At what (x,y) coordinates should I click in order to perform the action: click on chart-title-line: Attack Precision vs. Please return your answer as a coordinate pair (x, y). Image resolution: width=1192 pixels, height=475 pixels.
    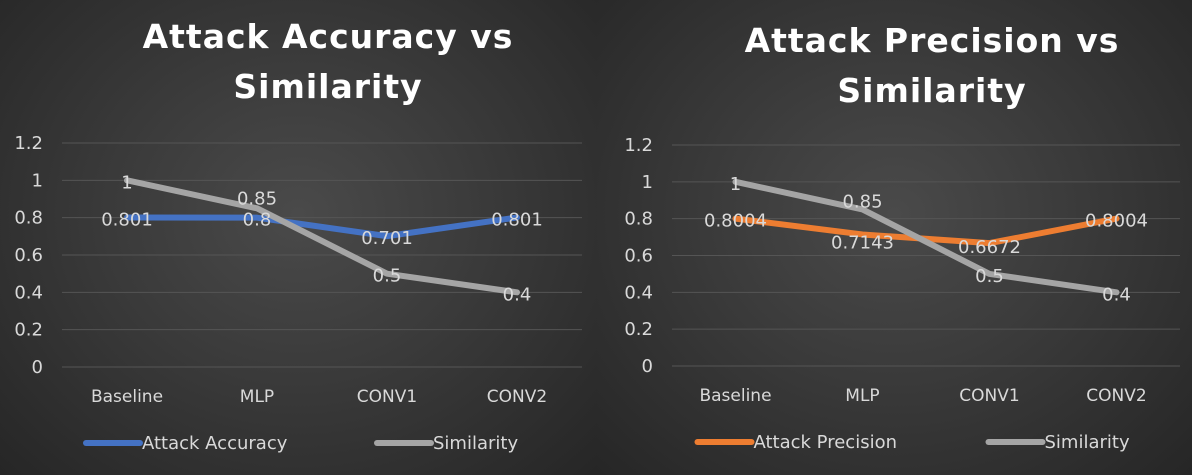
    Looking at the image, I should click on (932, 40).